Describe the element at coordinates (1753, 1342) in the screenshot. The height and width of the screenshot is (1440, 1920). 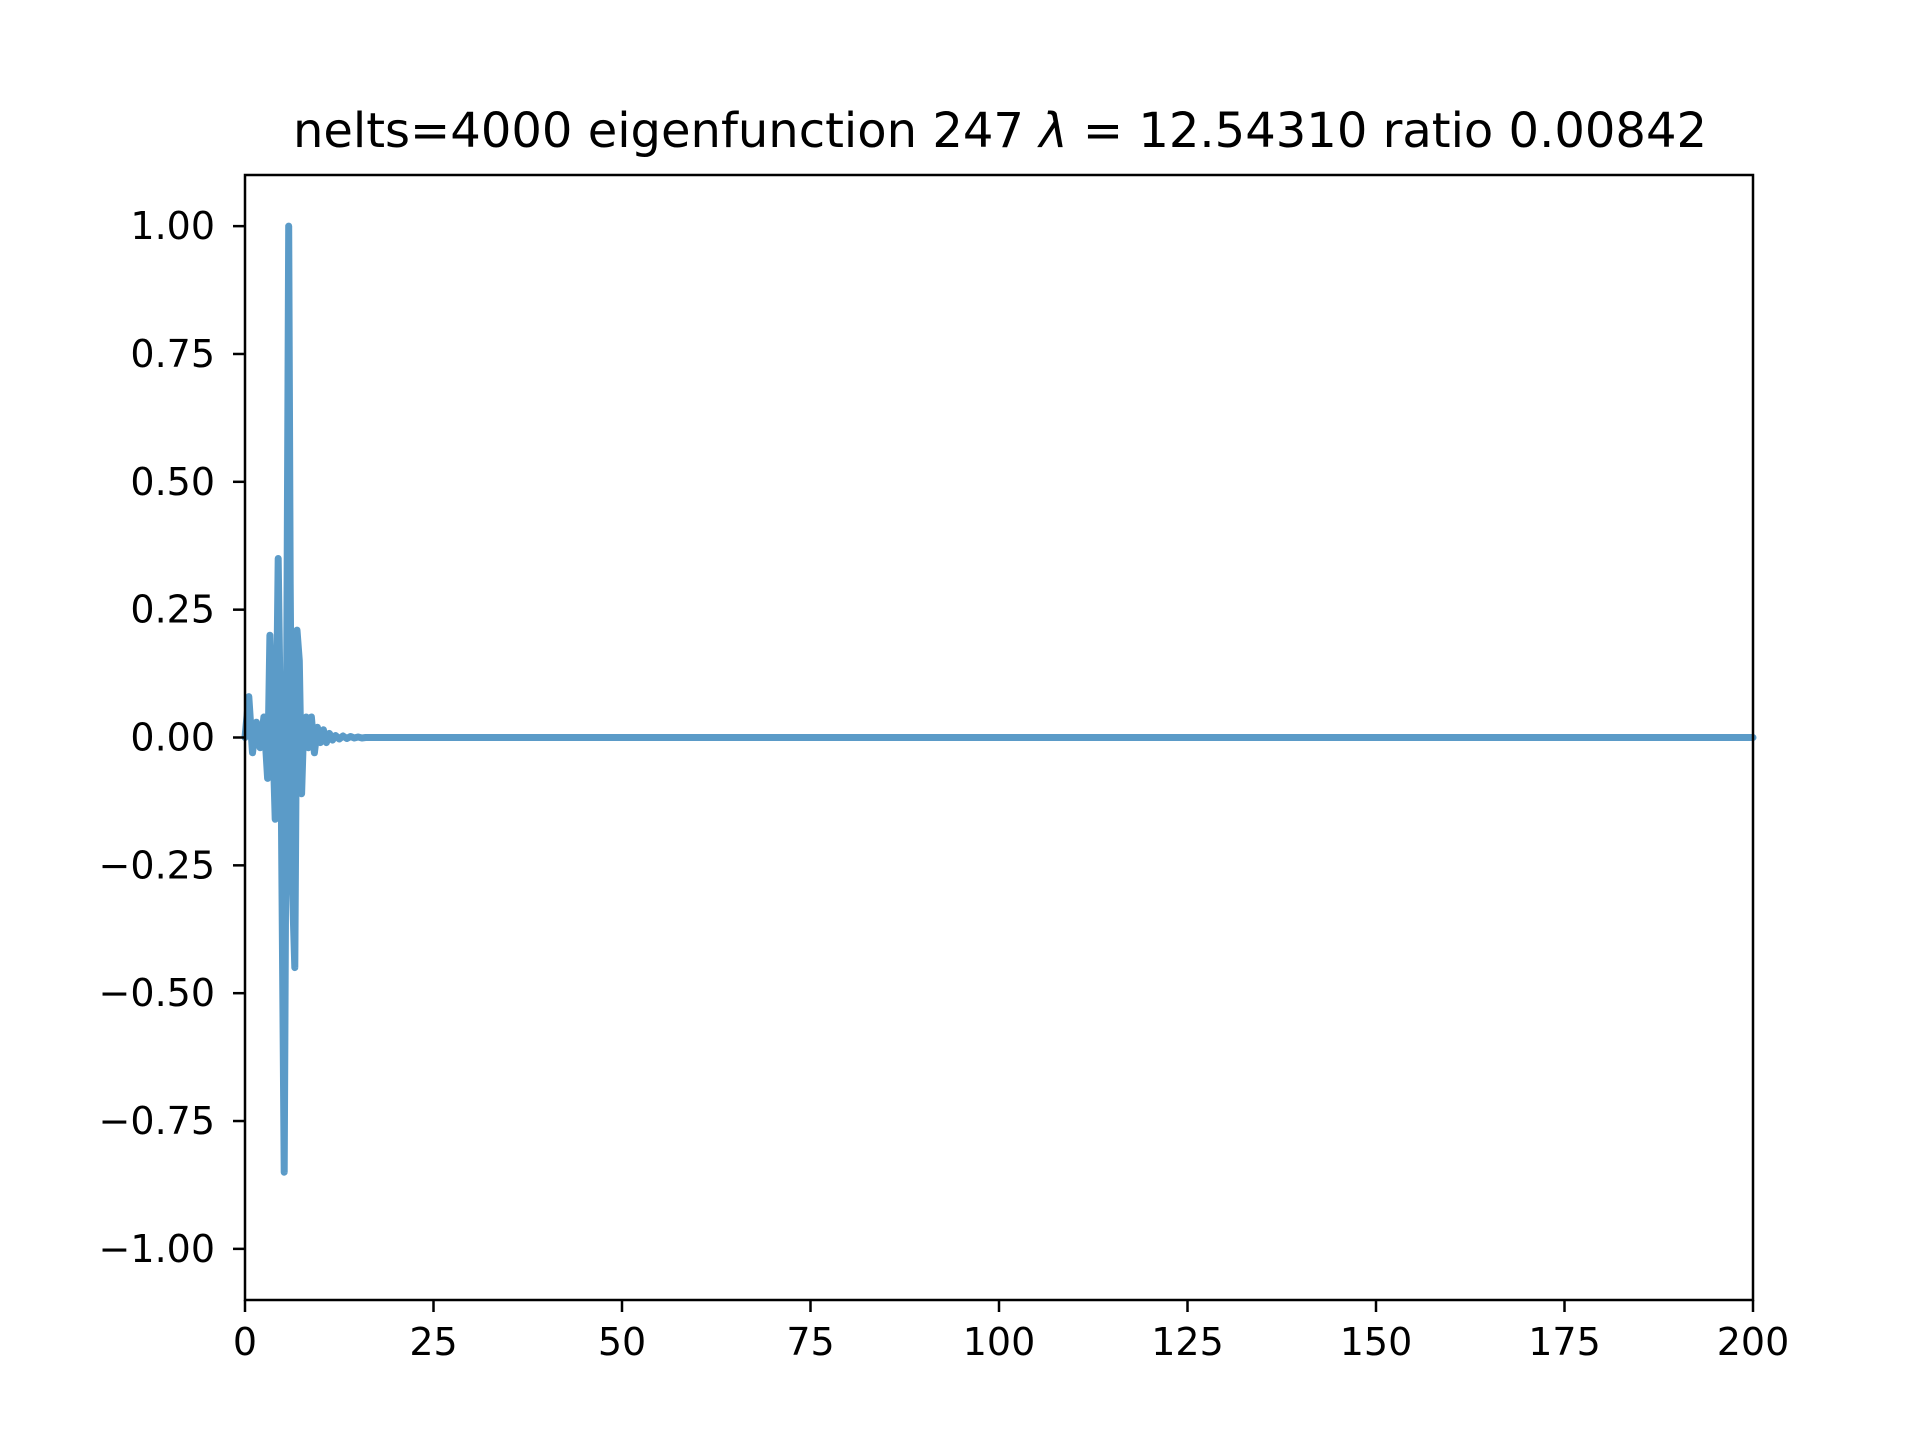
I see `x-tick-label: 200` at that location.